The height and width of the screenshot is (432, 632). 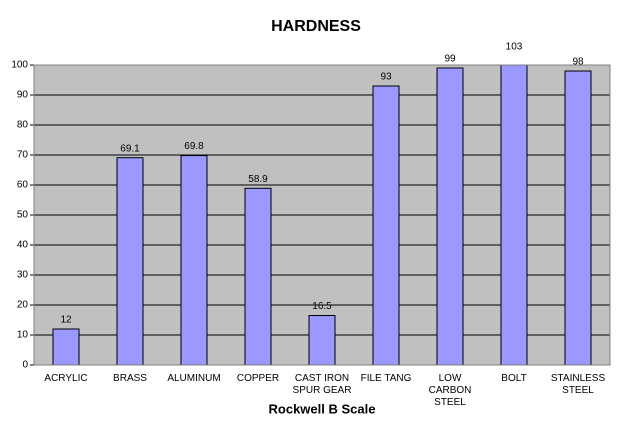 I want to click on data-label: 12, so click(x=66, y=320).